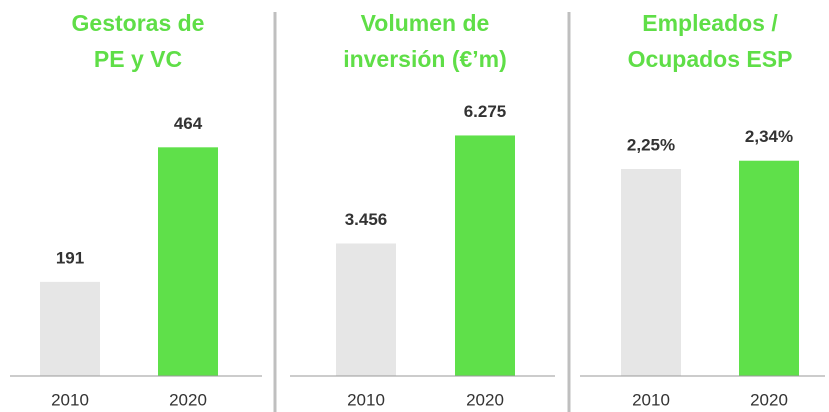 This screenshot has width=829, height=412. I want to click on chart-title: Gestoras de, so click(138, 23).